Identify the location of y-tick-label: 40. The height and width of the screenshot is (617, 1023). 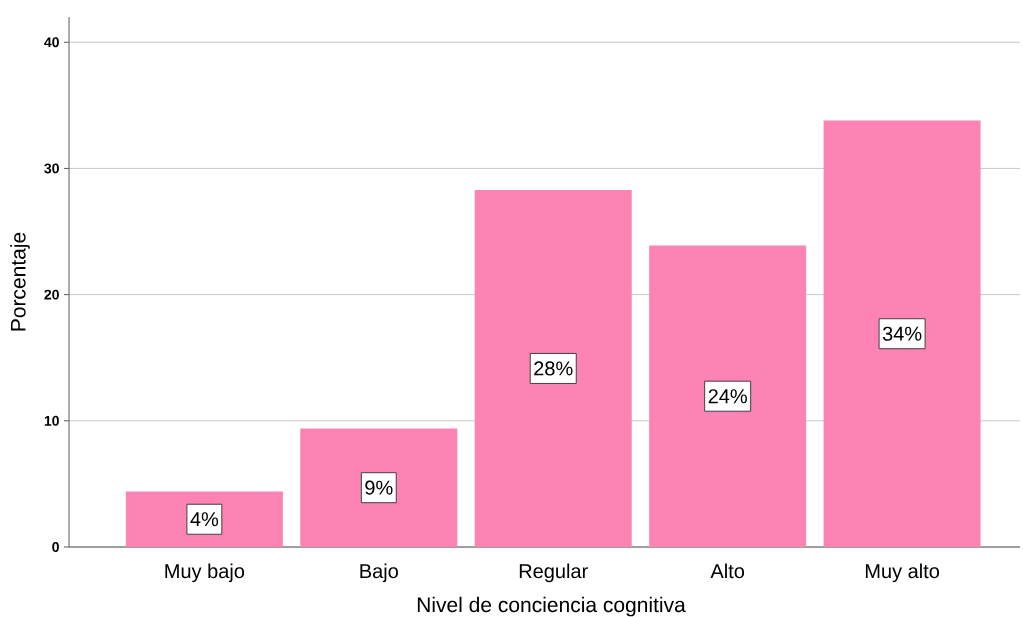
(51, 42).